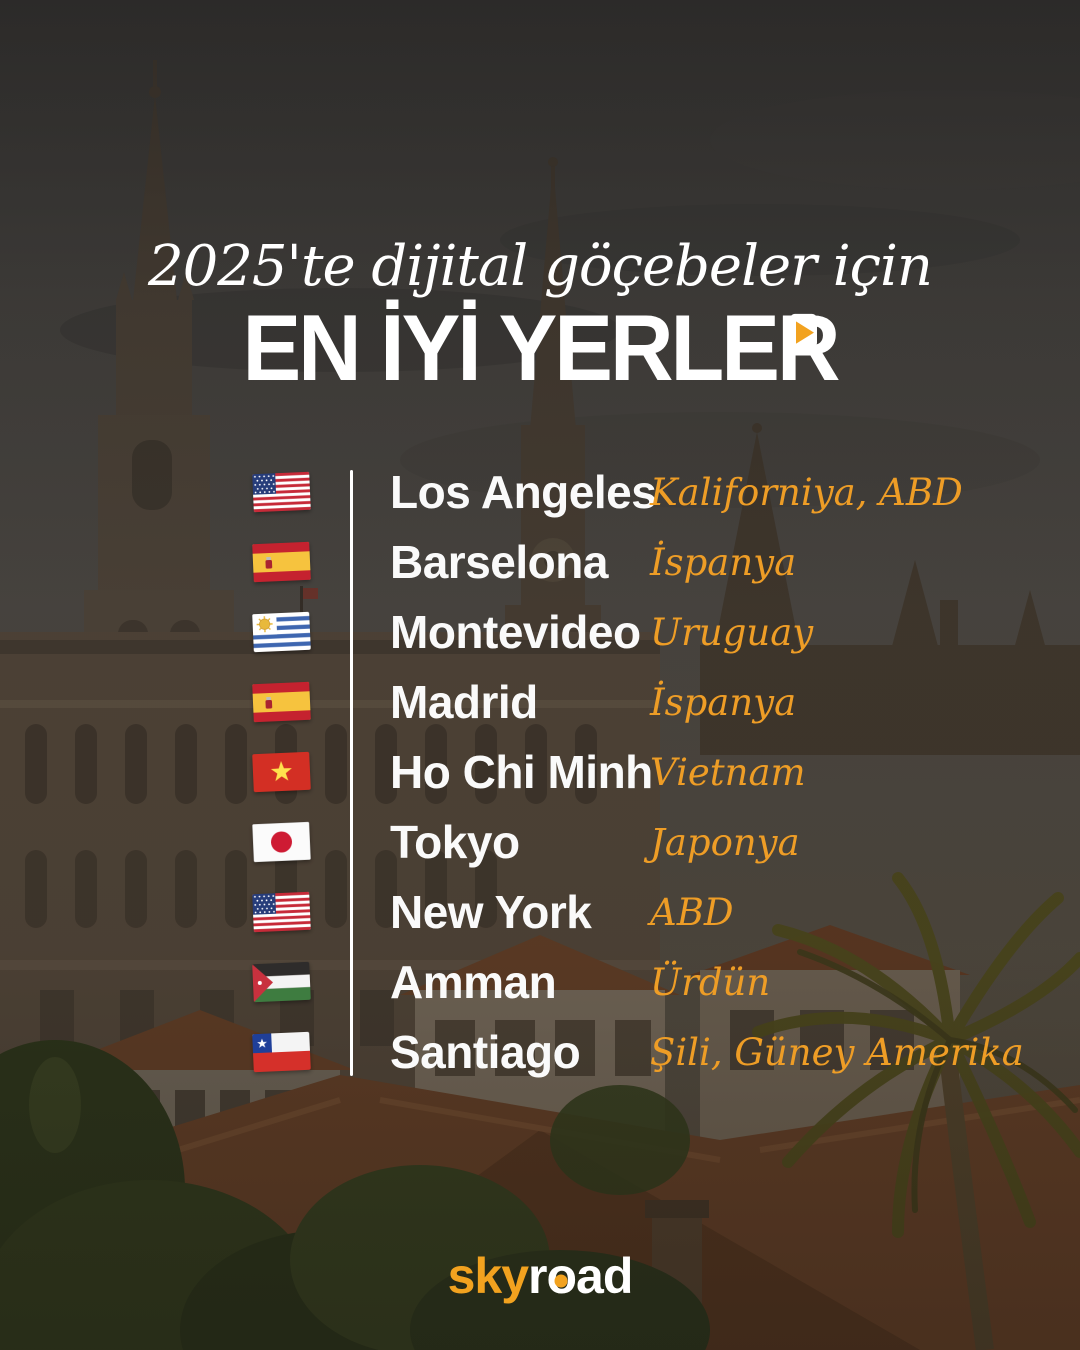 The height and width of the screenshot is (1350, 1080). I want to click on list-item: New York ABD, so click(540, 912).